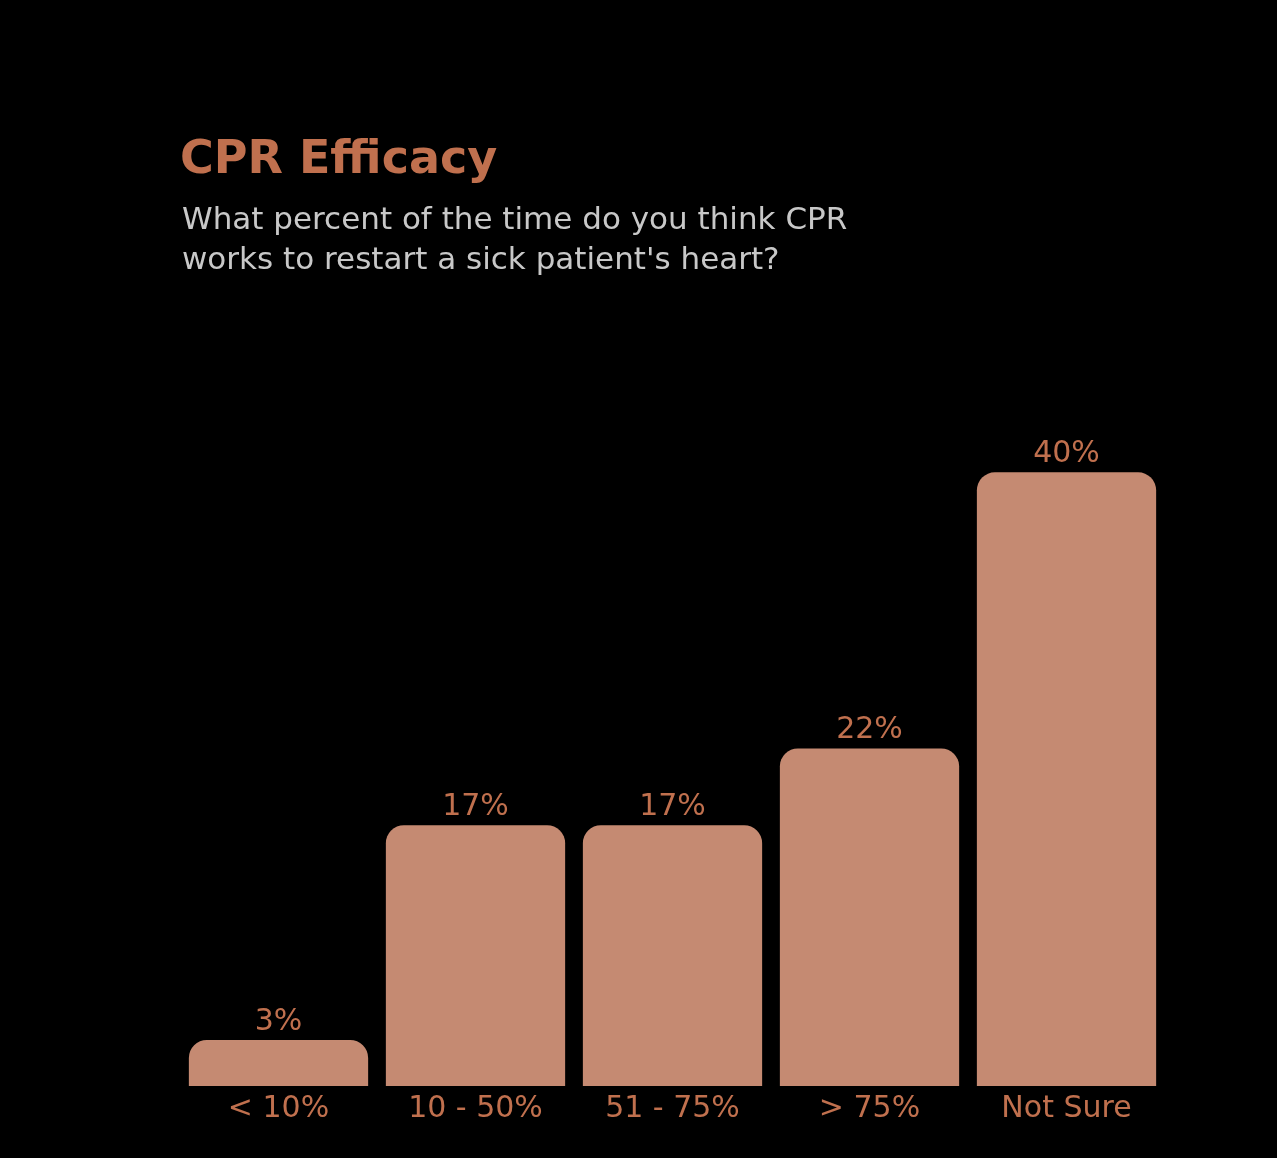  Describe the element at coordinates (339, 157) in the screenshot. I see `chart-title: CPR Efficacy` at that location.